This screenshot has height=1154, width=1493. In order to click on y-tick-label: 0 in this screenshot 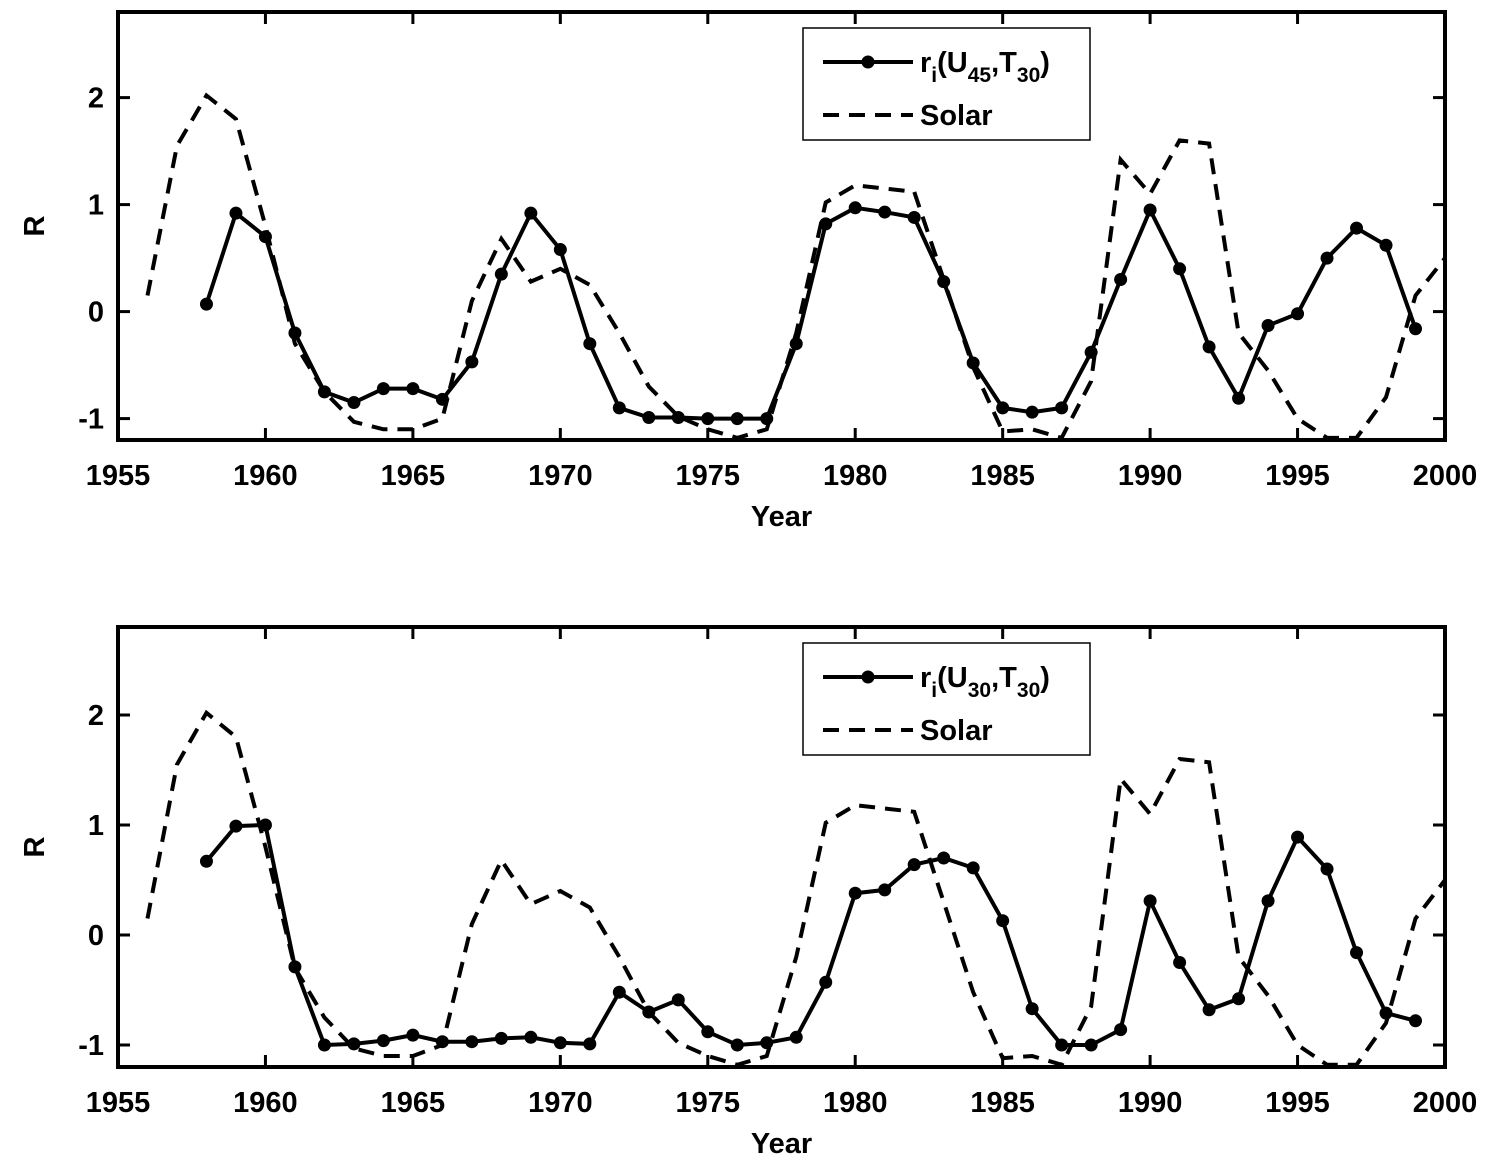, I will do `click(96, 936)`.